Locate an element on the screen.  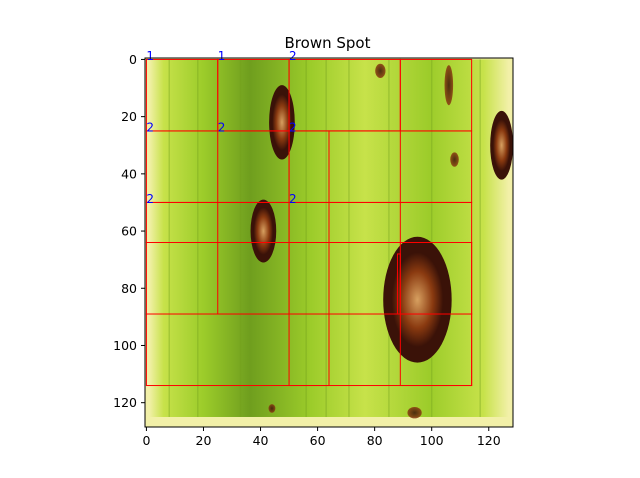
y-tick-label: 0 is located at coordinates (133, 59).